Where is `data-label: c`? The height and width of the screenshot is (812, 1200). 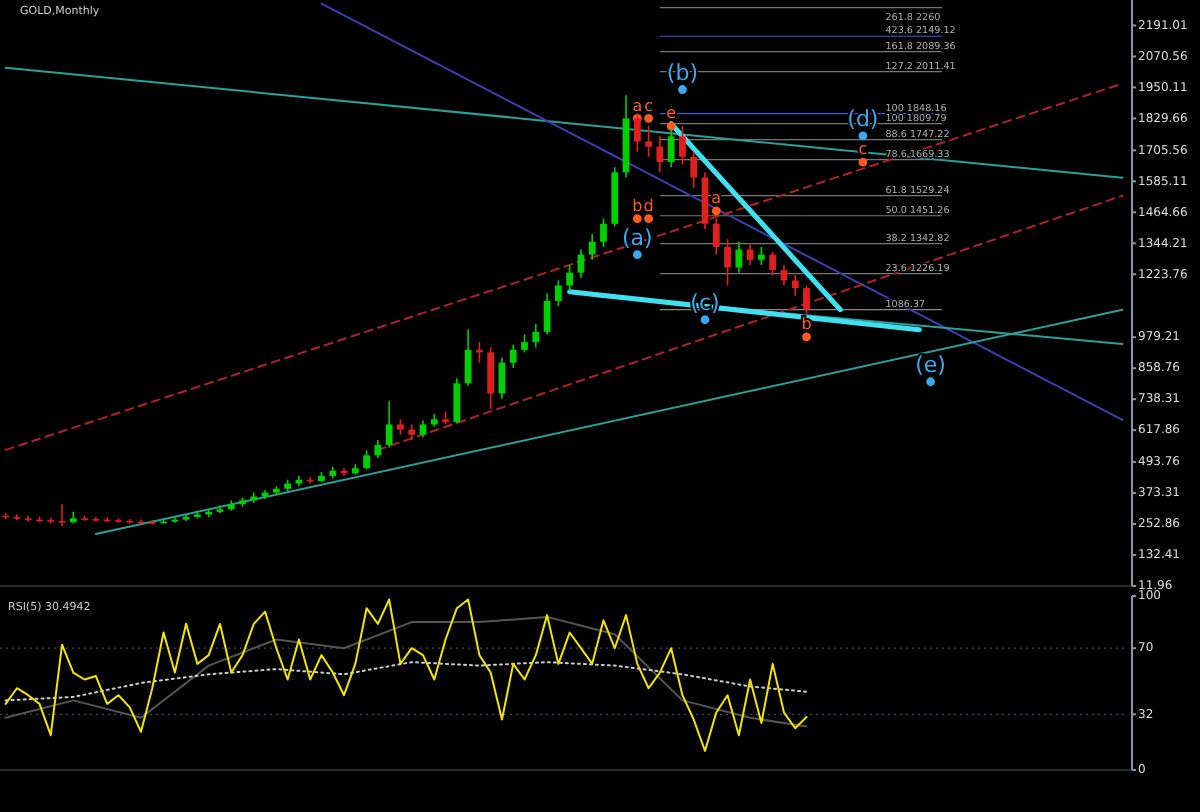
data-label: c is located at coordinates (649, 105).